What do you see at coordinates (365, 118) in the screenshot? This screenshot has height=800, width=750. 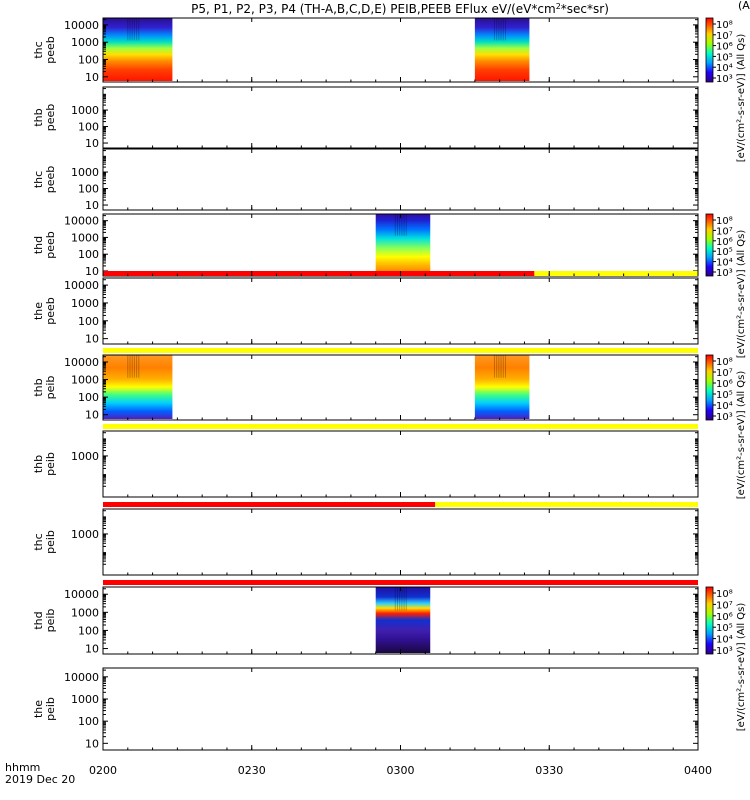 I see `panel-2: 1000 100 10 thbpeeb` at bounding box center [365, 118].